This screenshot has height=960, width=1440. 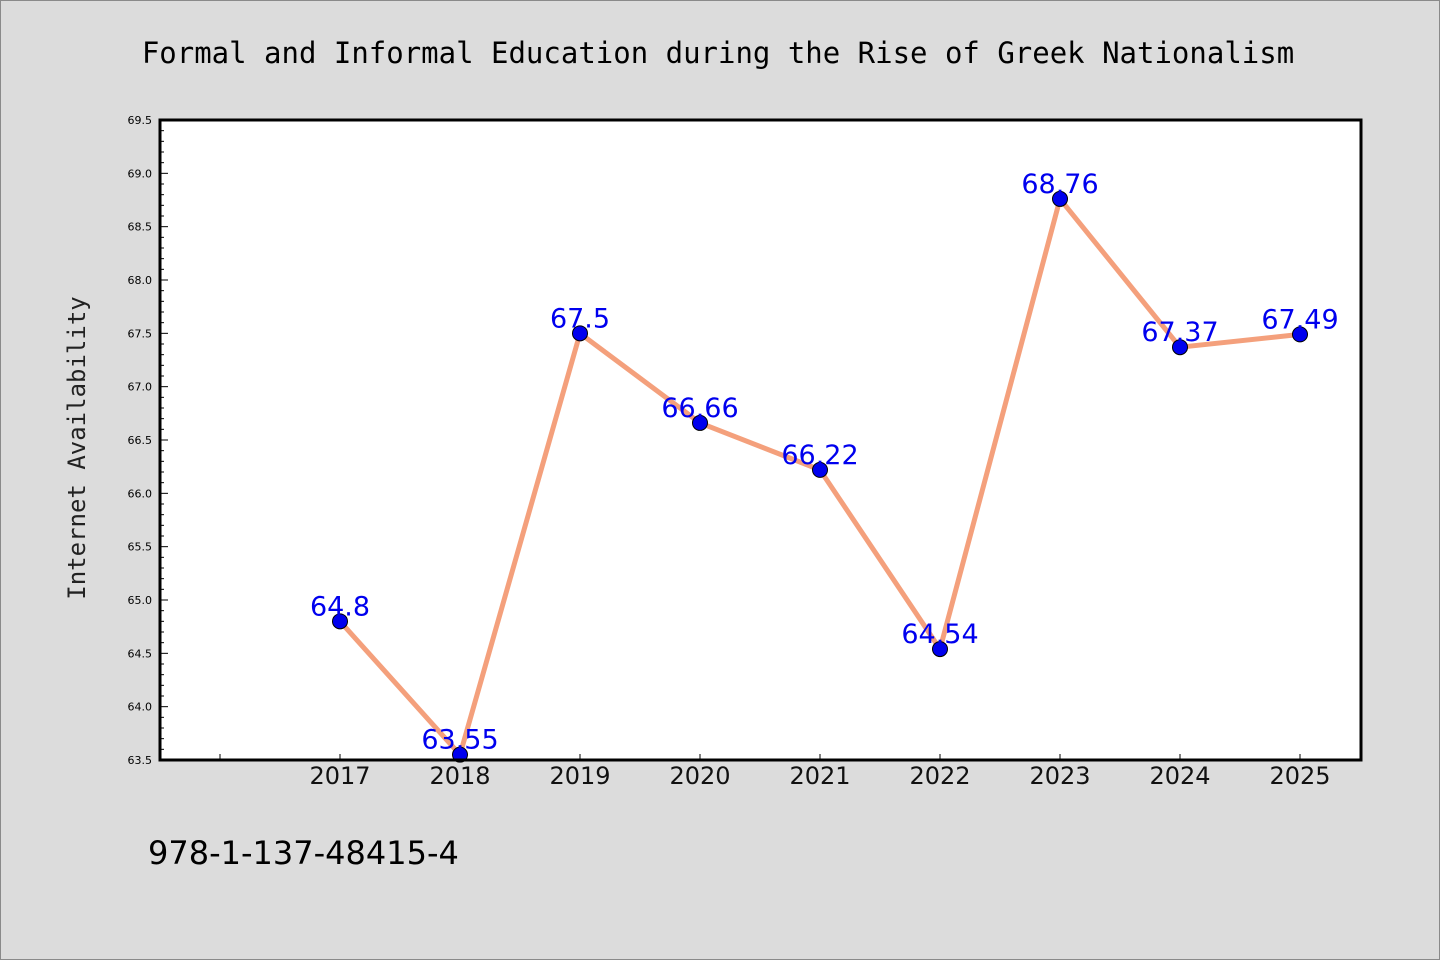 I want to click on data-label: 64.8, so click(x=340, y=606).